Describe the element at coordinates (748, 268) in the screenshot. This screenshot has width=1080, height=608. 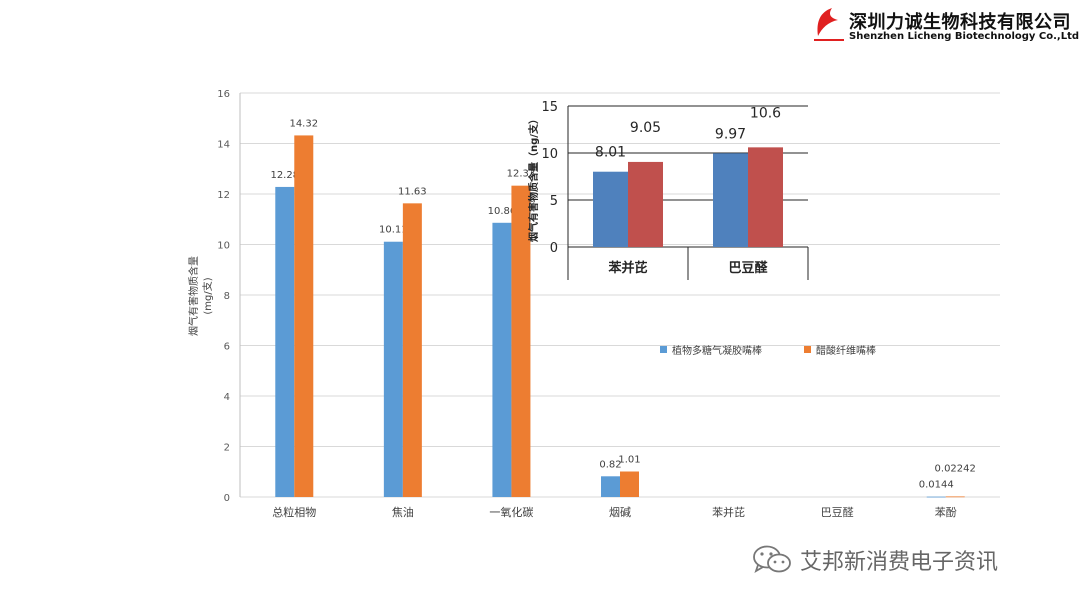
I see `inset-x-tick-label: 巴豆醛` at that location.